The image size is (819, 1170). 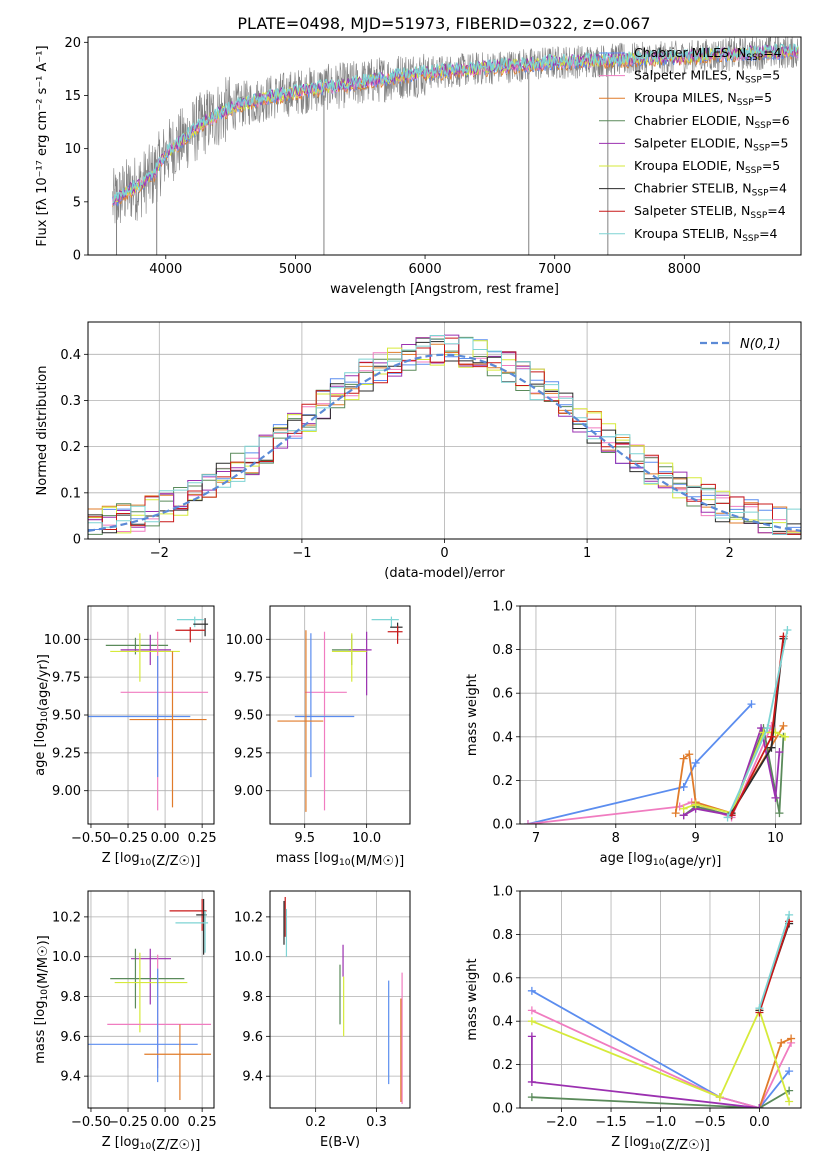 I want to click on y-tick-label: 0.1, so click(x=70, y=493).